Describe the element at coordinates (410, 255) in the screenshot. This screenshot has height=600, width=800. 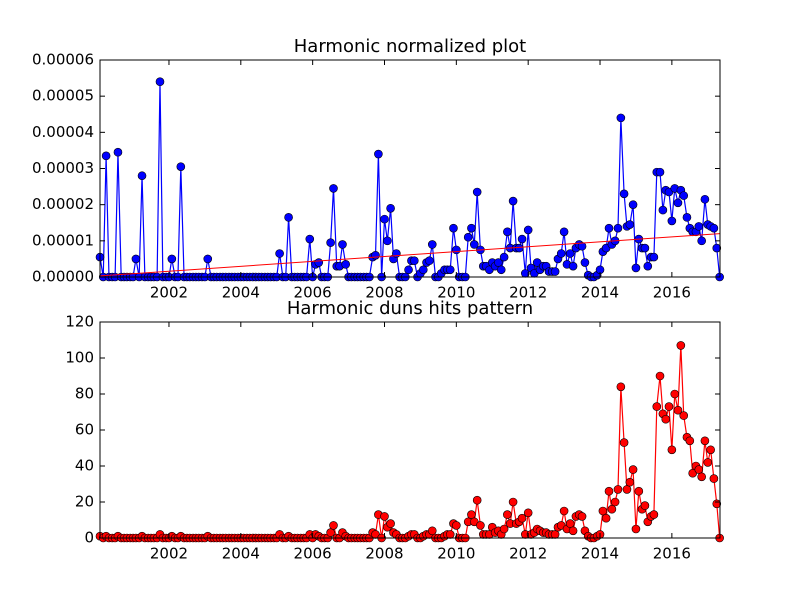
I see `trend-line` at that location.